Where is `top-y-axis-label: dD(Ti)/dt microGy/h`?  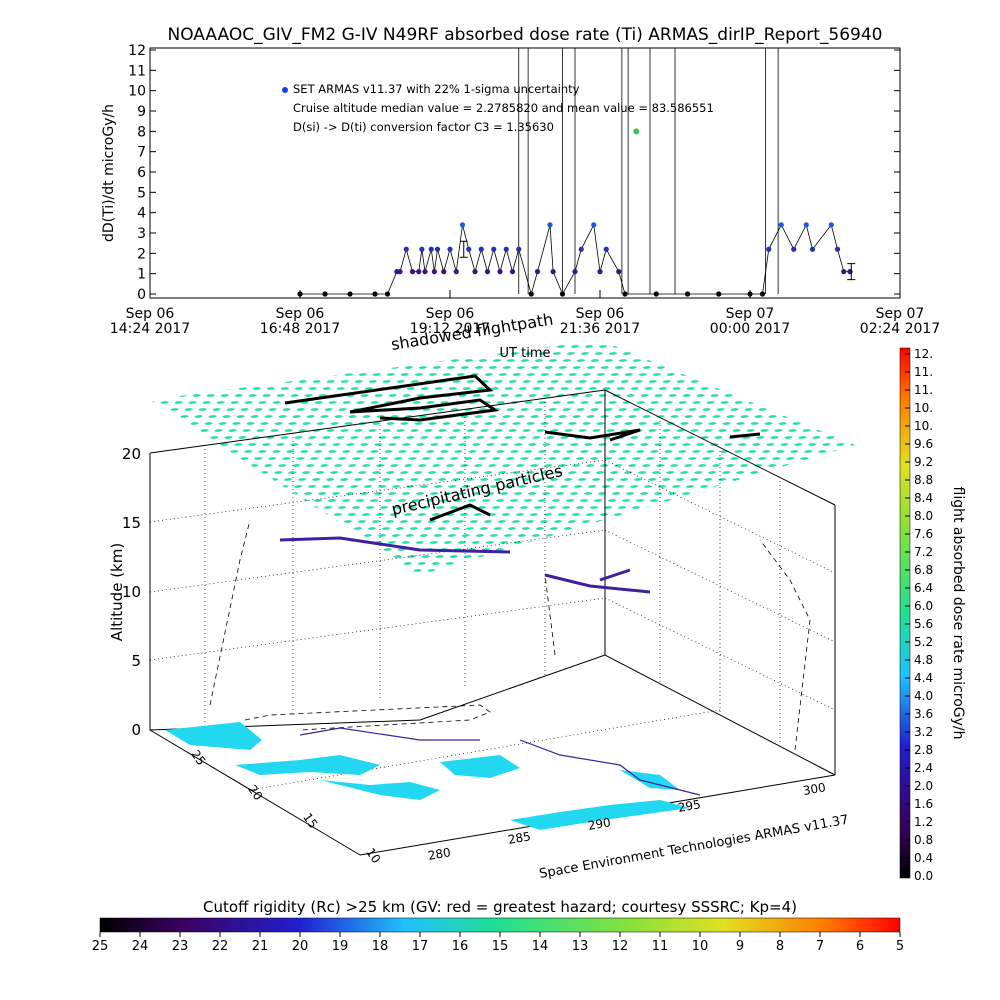 top-y-axis-label: dD(Ti)/dt microGy/h is located at coordinates (109, 173).